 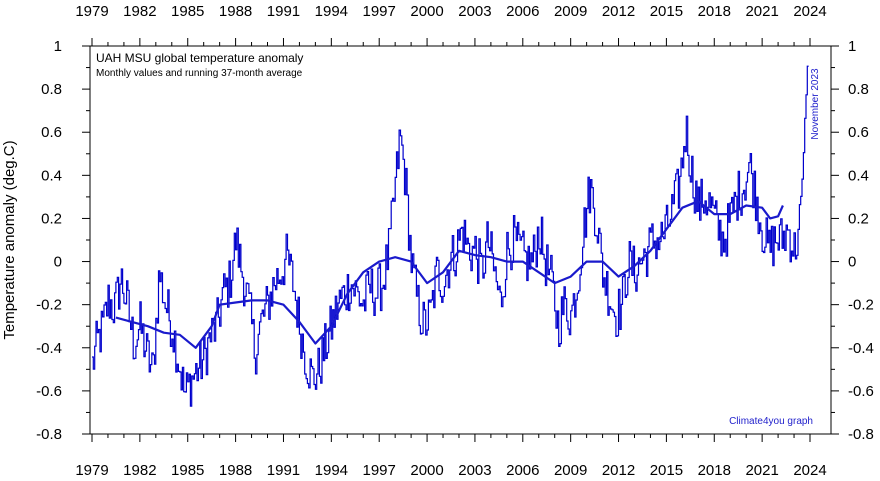 I want to click on x-tick-label-top: 1994, so click(x=331, y=11).